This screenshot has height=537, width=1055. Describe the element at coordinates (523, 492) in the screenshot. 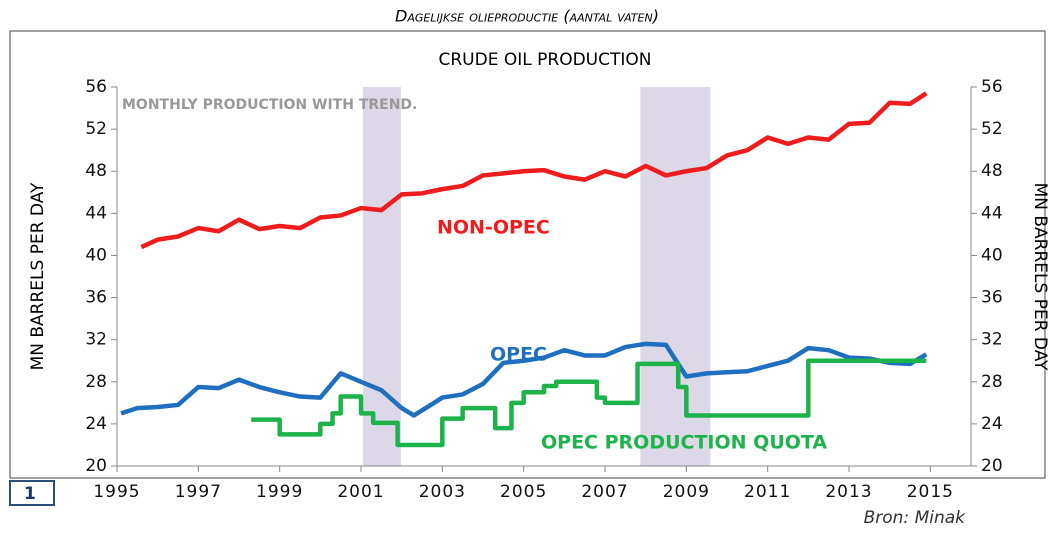

I see `x-tick-label: 2005` at that location.